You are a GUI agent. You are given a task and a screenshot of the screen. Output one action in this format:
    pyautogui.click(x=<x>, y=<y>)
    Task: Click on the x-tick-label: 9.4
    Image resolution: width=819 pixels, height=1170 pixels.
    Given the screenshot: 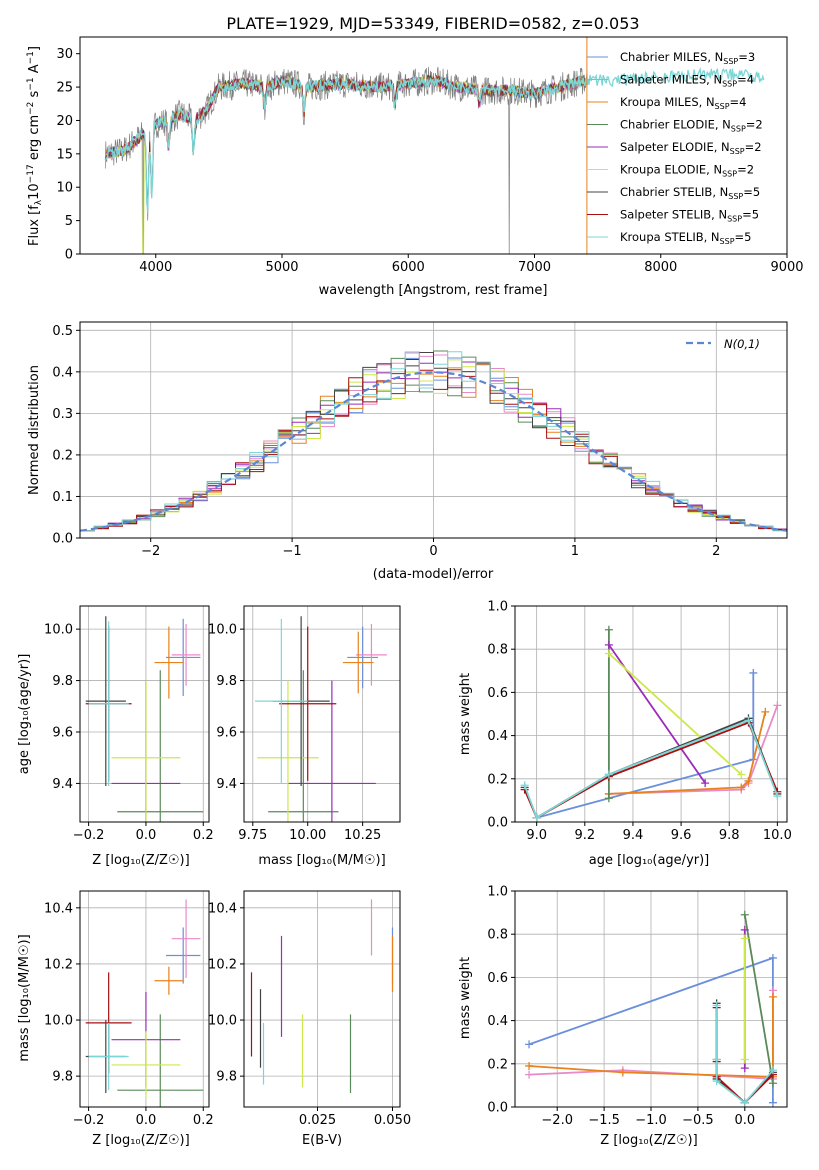 What is the action you would take?
    pyautogui.click(x=633, y=835)
    